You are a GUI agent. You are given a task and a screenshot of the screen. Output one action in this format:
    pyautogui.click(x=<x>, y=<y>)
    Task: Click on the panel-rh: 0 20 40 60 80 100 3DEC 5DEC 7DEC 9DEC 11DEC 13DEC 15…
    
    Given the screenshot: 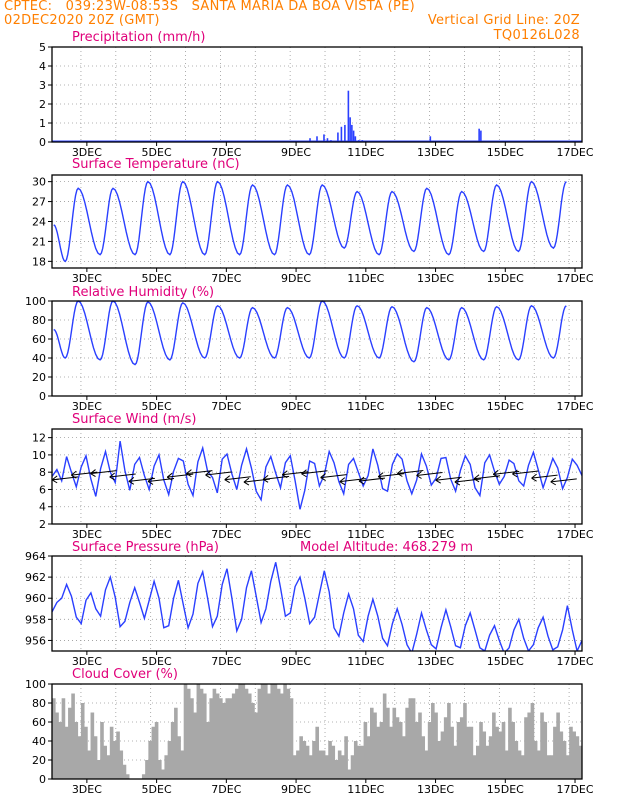 What is the action you would take?
    pyautogui.click(x=309, y=349)
    